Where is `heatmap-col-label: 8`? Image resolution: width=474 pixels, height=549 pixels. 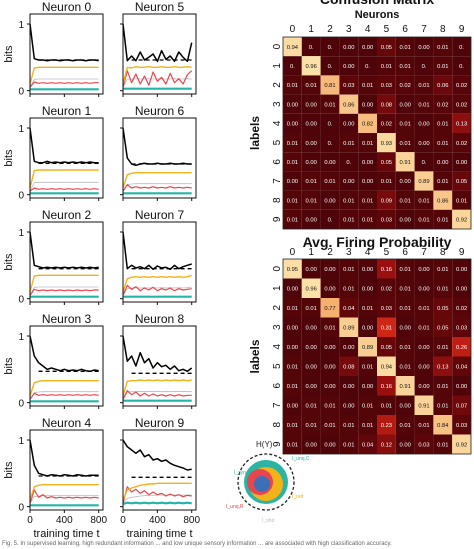
heatmap-col-label: 8 is located at coordinates (443, 252).